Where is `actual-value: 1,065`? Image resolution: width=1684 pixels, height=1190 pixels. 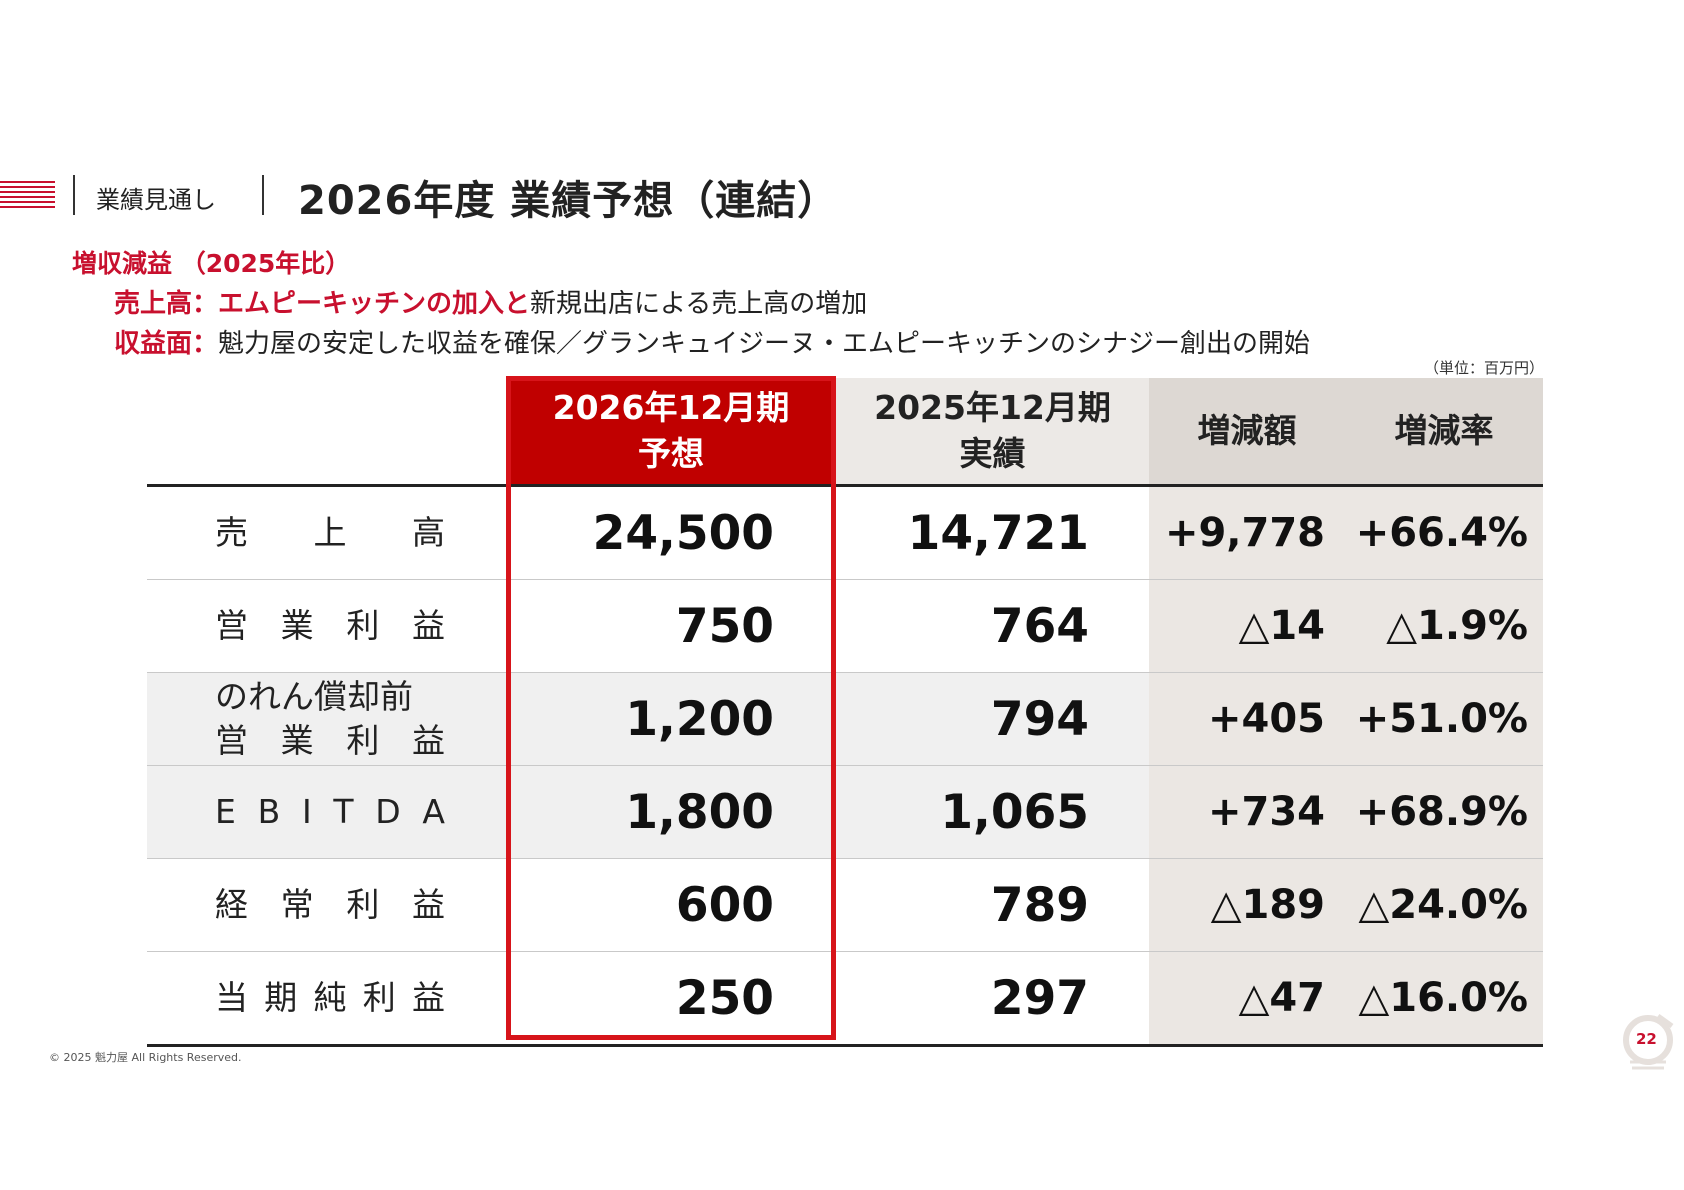
actual-value: 1,065 is located at coordinates (992, 812).